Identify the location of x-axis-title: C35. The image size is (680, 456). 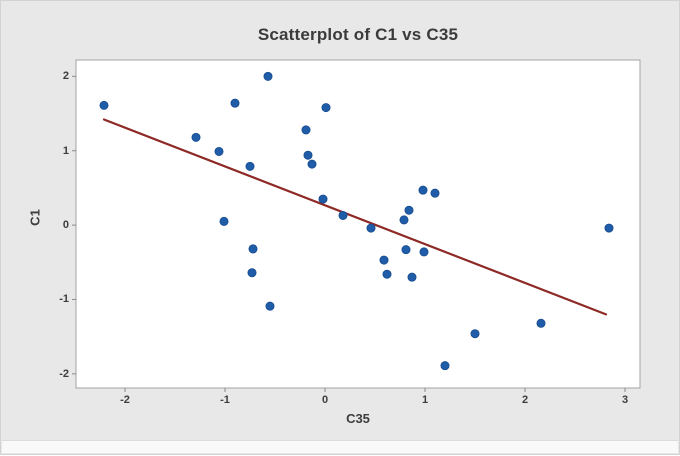
(358, 418).